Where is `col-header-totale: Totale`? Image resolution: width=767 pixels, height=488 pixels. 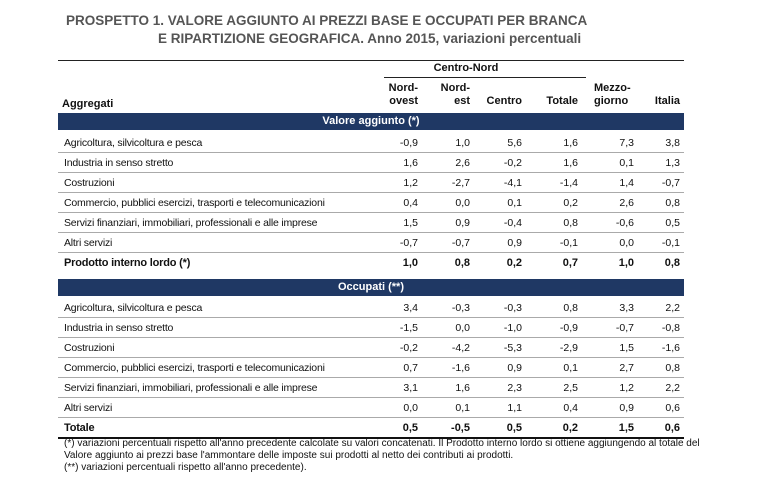 col-header-totale: Totale is located at coordinates (562, 101).